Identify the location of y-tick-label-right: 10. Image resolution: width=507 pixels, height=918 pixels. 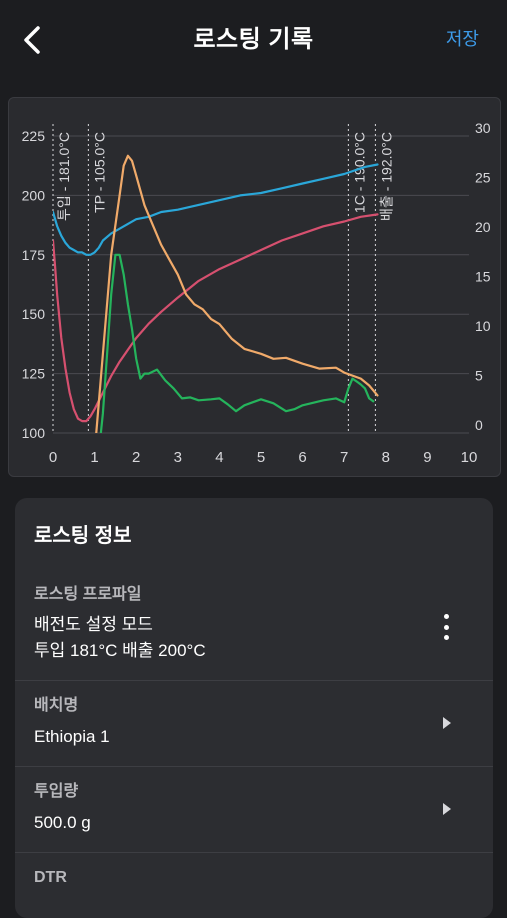
(483, 326).